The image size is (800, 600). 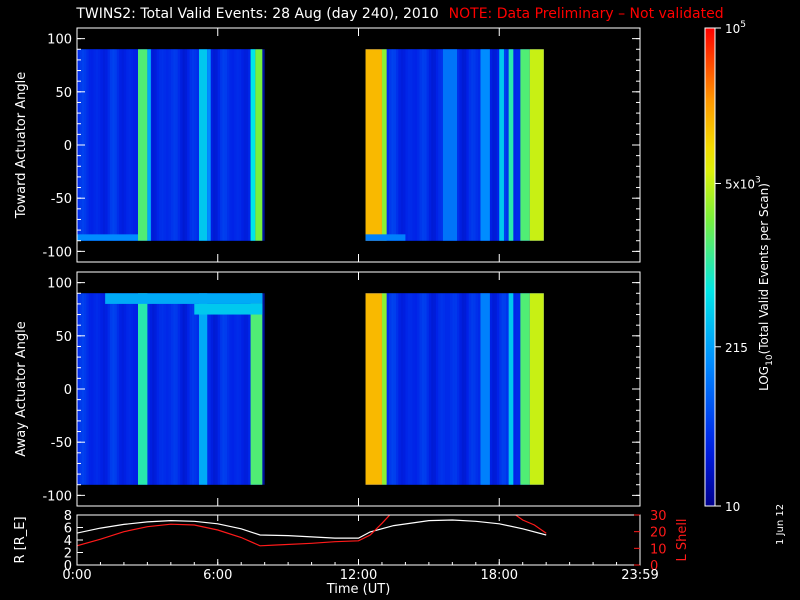 What do you see at coordinates (710, 267) in the screenshot?
I see `colorbar-strip` at bounding box center [710, 267].